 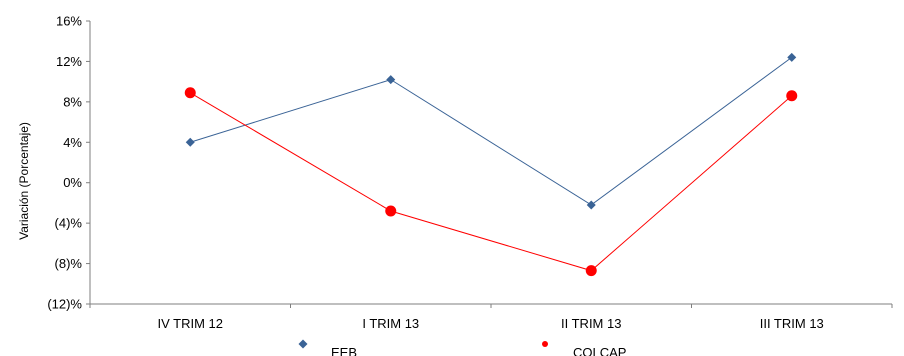 I want to click on y-tick-label: (12)%, so click(x=64, y=304).